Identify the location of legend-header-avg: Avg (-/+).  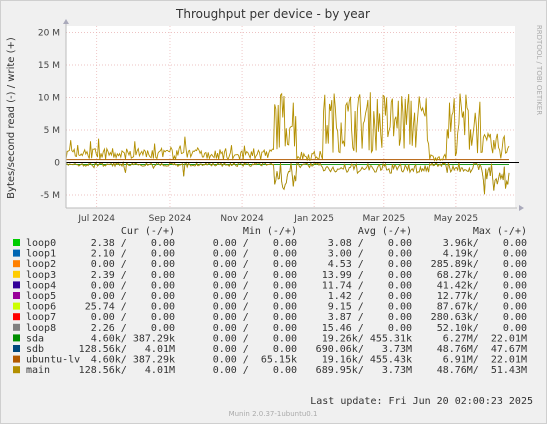
(385, 231).